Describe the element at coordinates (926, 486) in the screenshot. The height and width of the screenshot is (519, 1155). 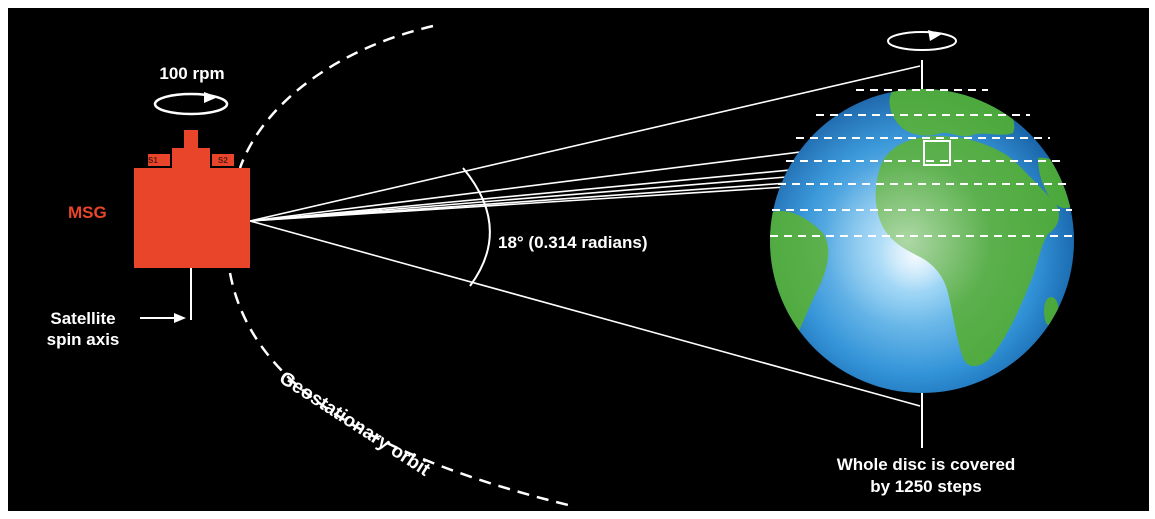
I see `coverage-label-line2: by 1250 steps` at that location.